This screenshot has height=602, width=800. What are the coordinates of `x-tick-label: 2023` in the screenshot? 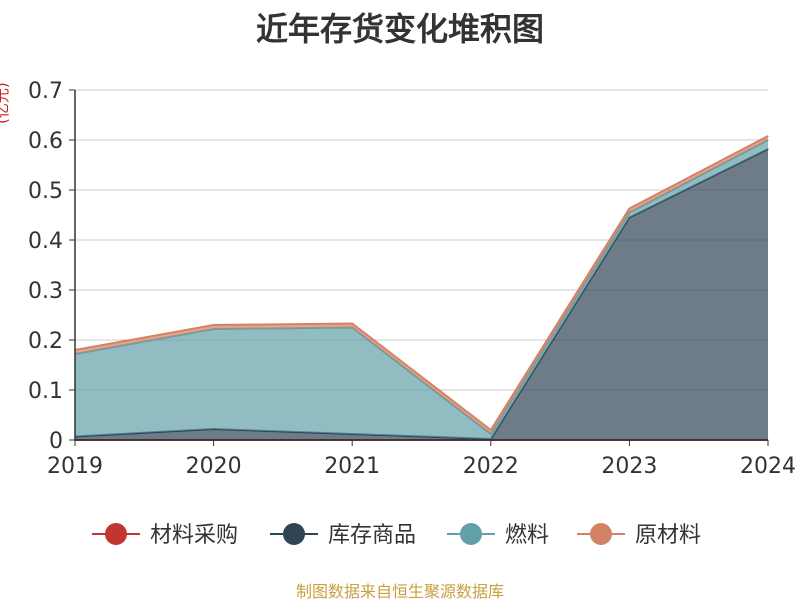 It's located at (629, 466).